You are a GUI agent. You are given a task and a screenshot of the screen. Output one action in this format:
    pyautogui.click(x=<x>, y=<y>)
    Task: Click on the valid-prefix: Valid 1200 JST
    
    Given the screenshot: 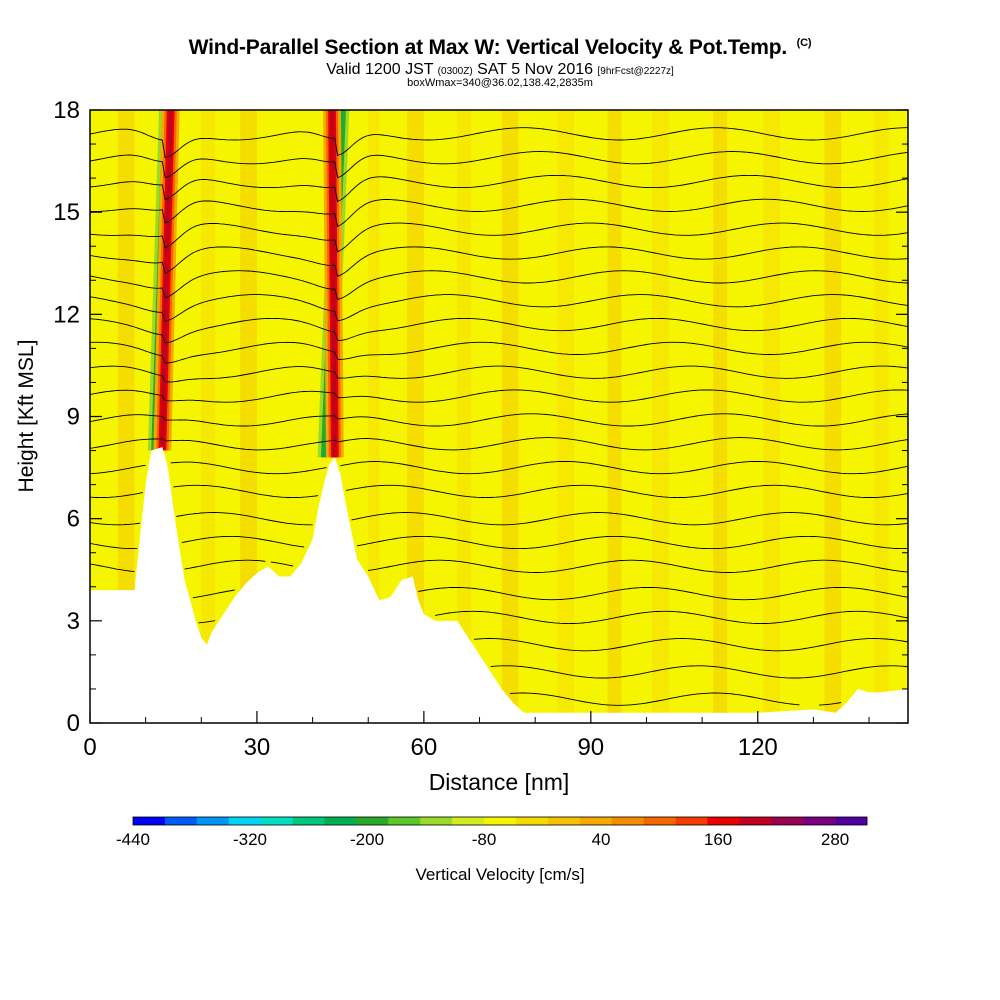 What is the action you would take?
    pyautogui.click(x=380, y=69)
    